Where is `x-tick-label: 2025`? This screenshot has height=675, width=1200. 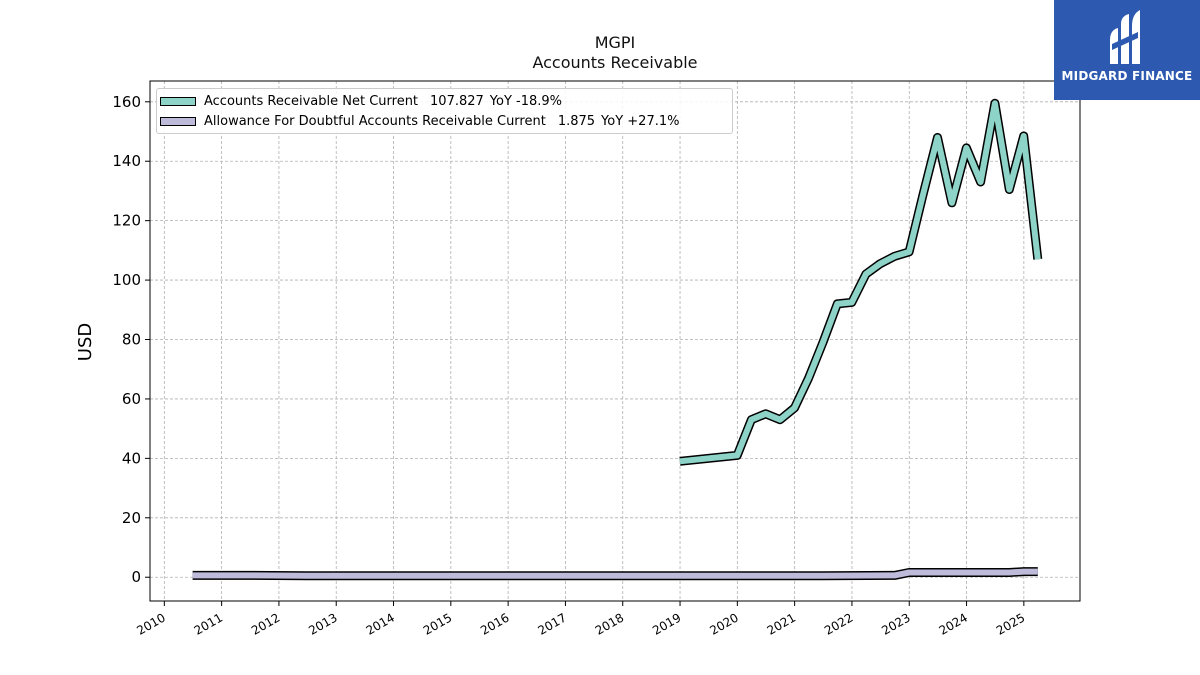 x-tick-label: 2025 is located at coordinates (1010, 623).